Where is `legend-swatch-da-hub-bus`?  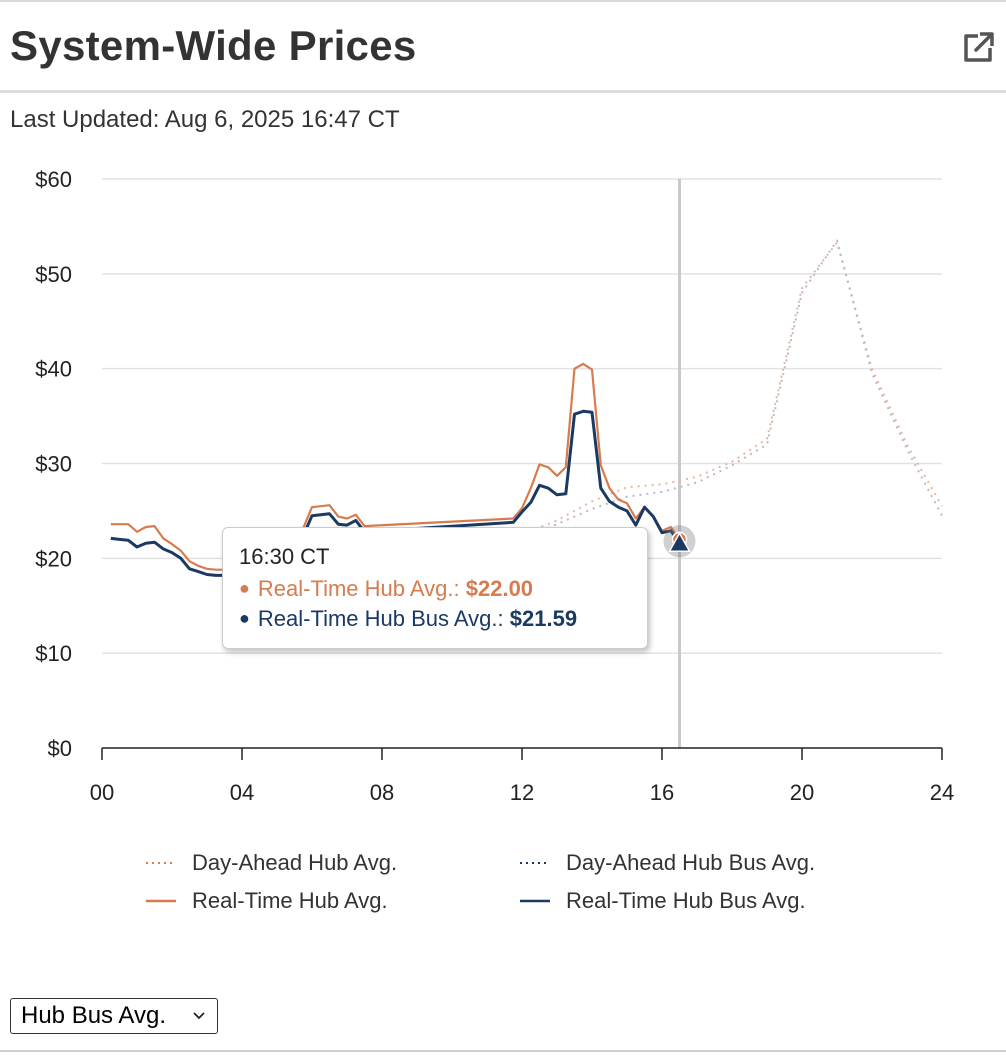
legend-swatch-da-hub-bus is located at coordinates (535, 863).